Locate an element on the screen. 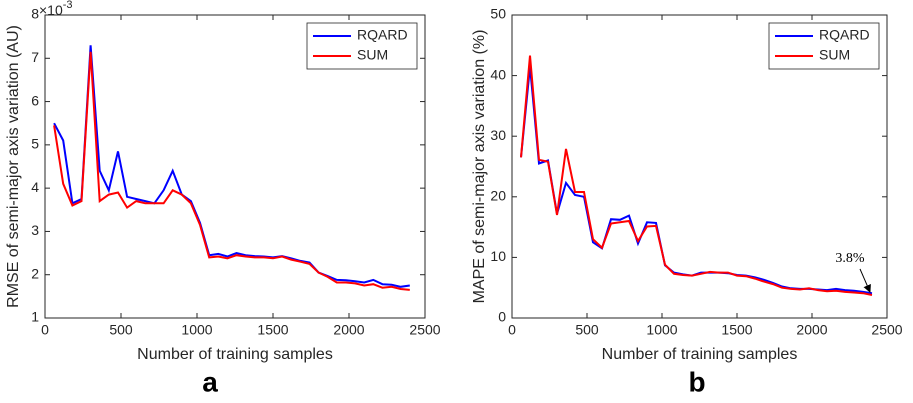  y-tick-label: 50 is located at coordinates (498, 14).